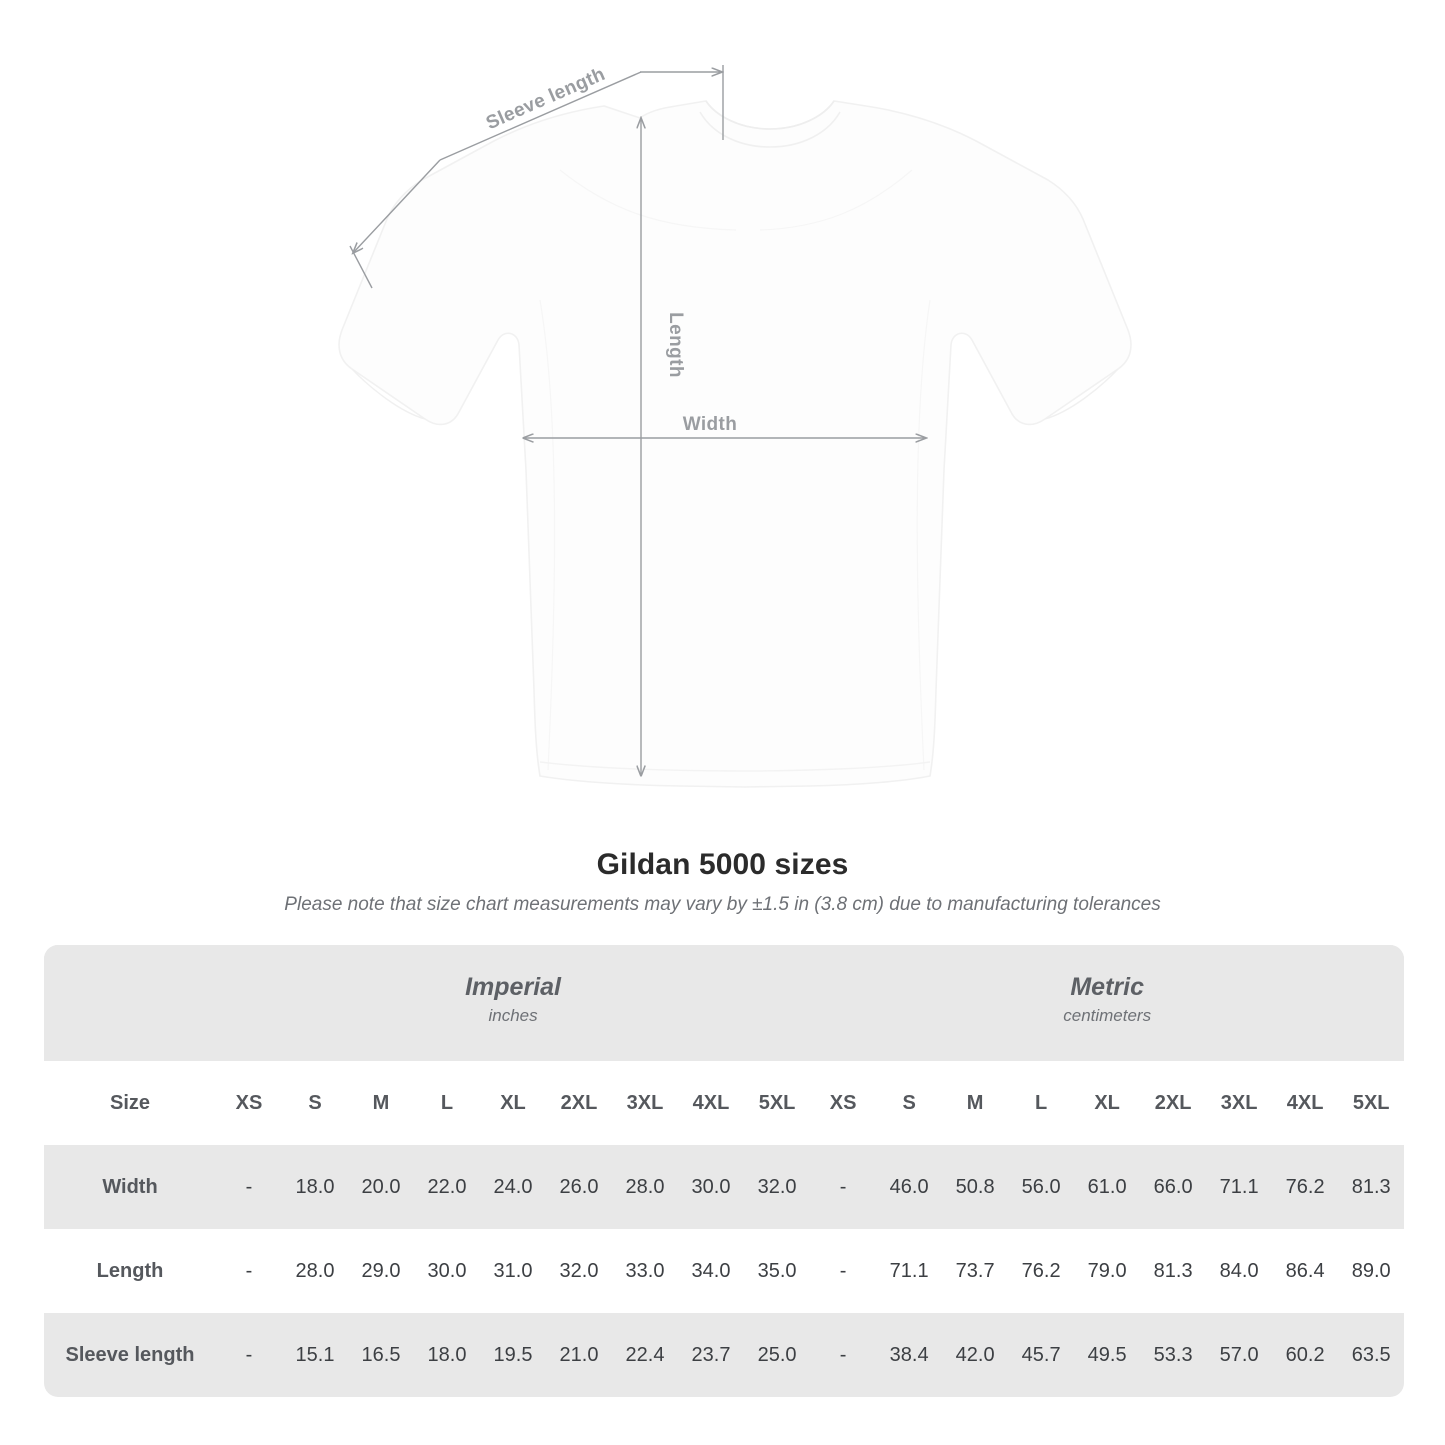 This screenshot has height=1445, width=1445. I want to click on cell-sleeve-imperial-2xl: 21.0, so click(579, 1355).